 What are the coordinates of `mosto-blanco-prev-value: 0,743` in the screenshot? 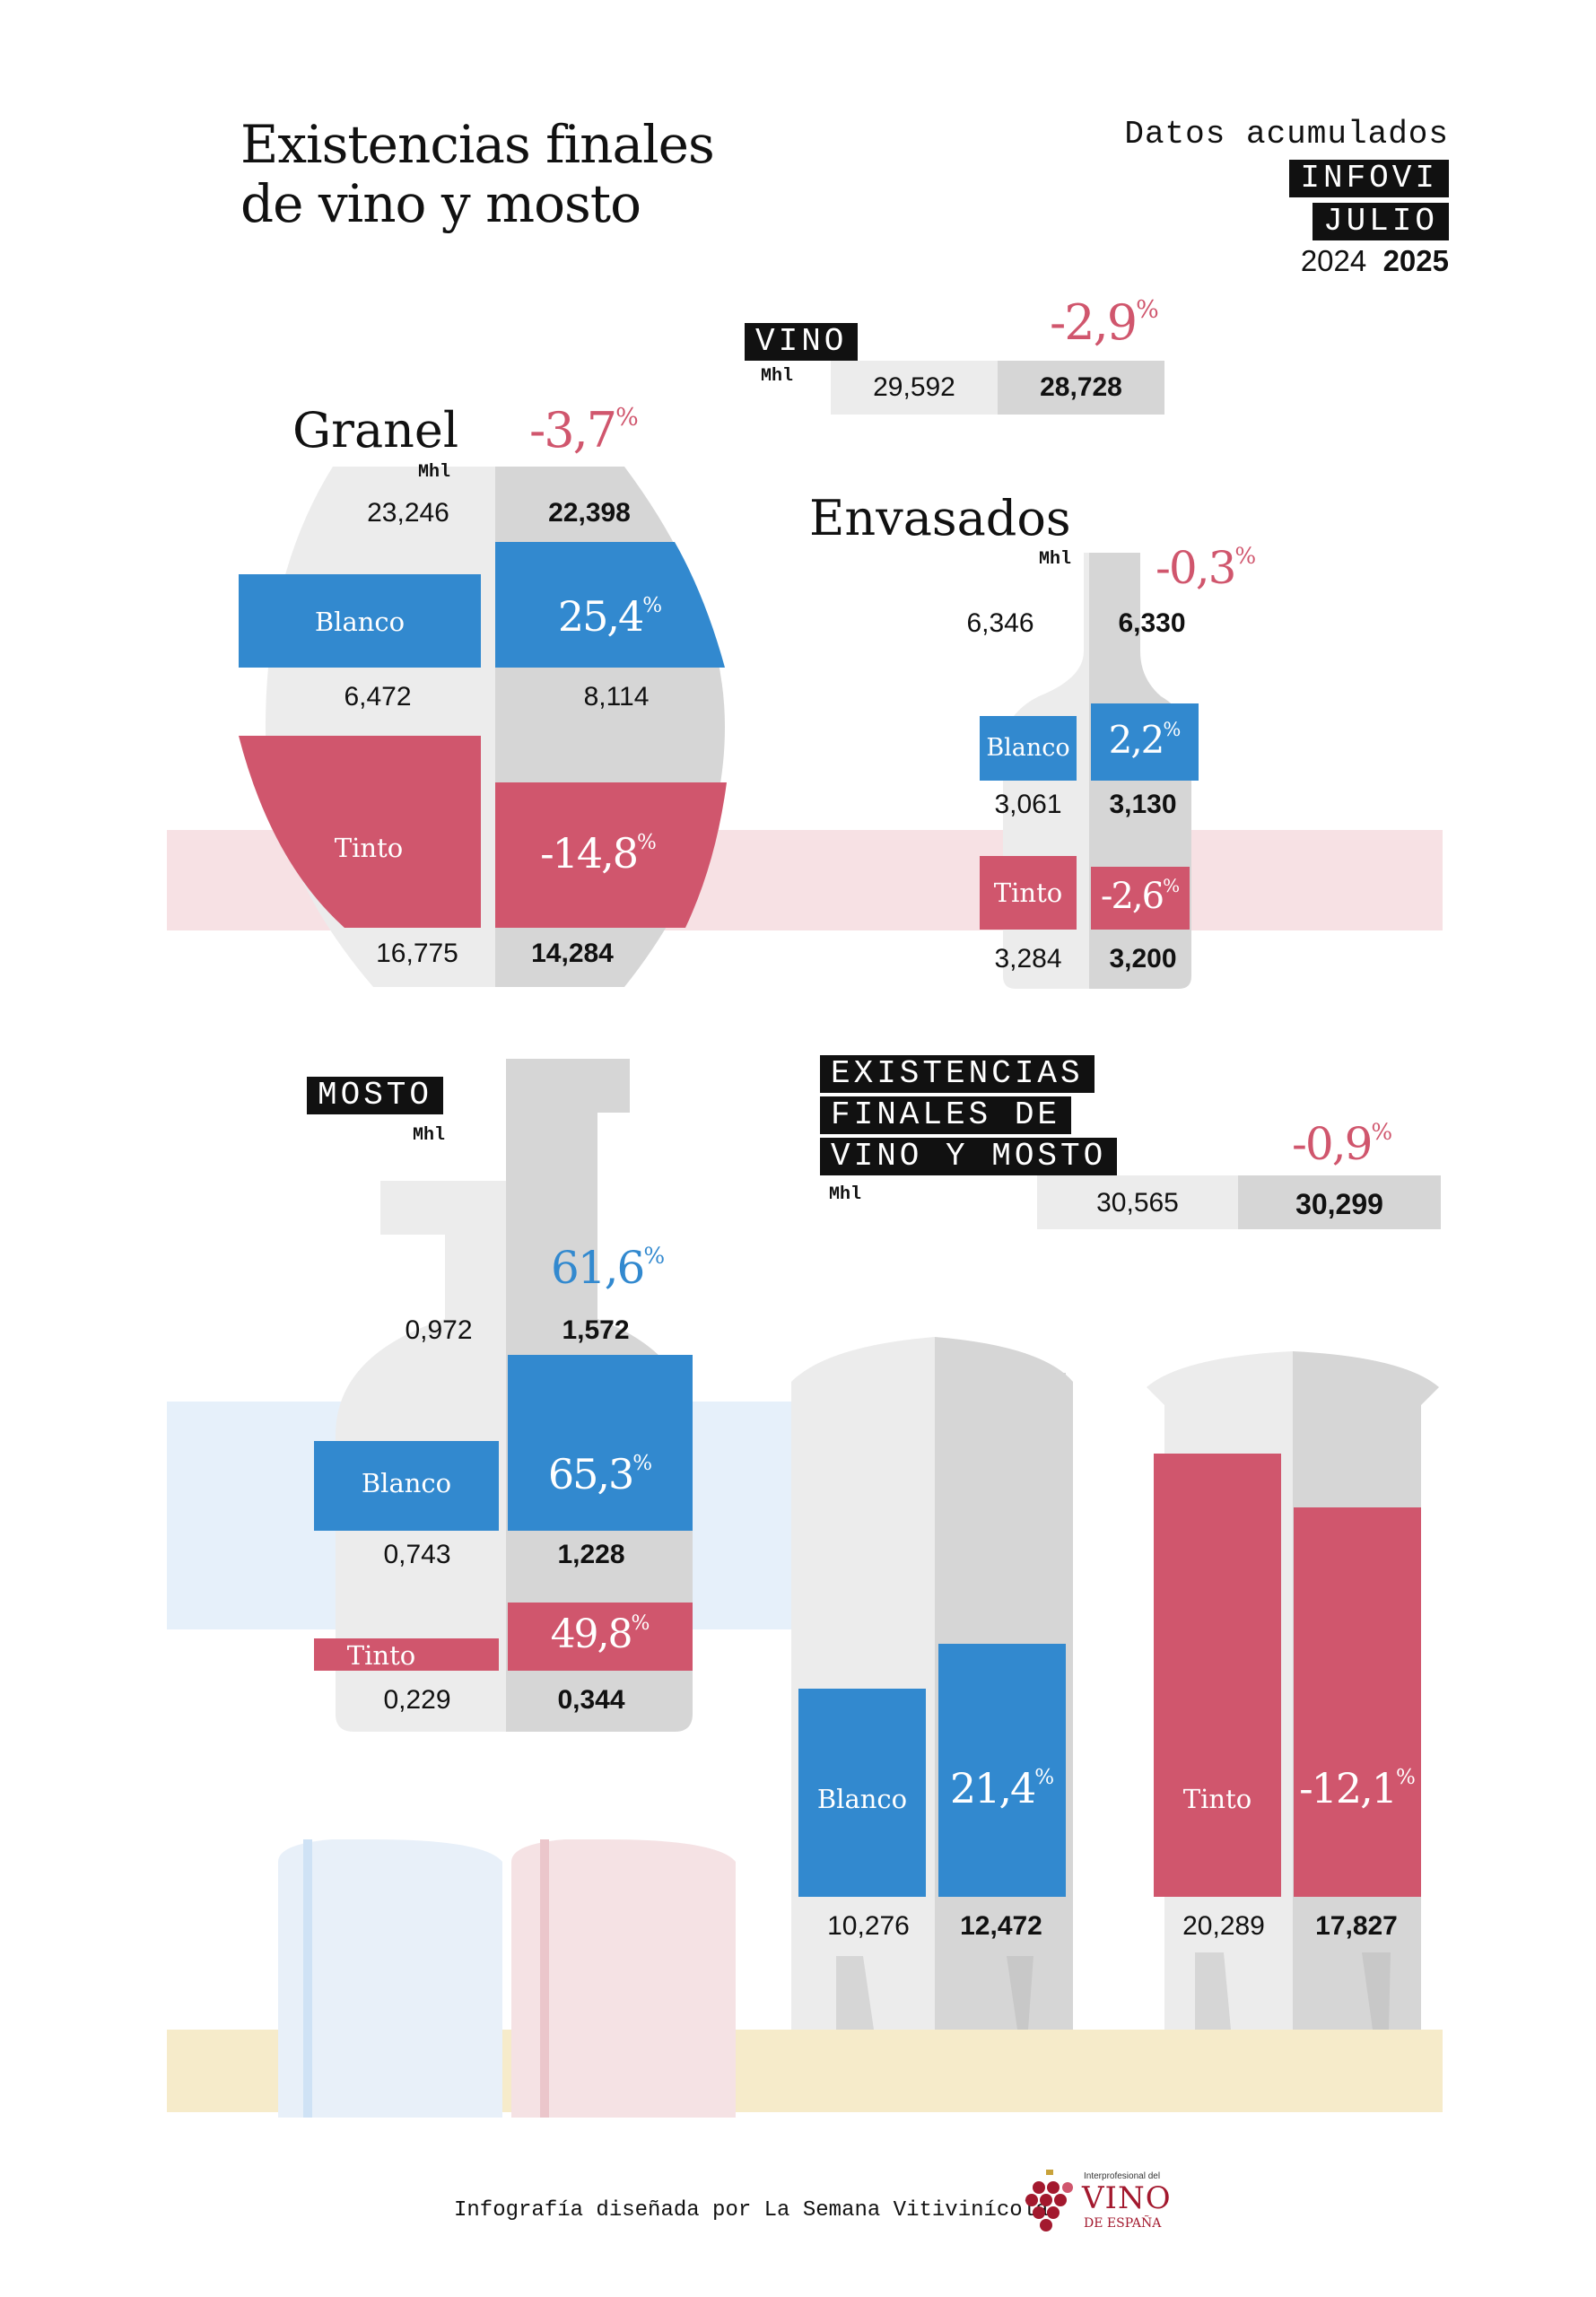 It's located at (417, 1554).